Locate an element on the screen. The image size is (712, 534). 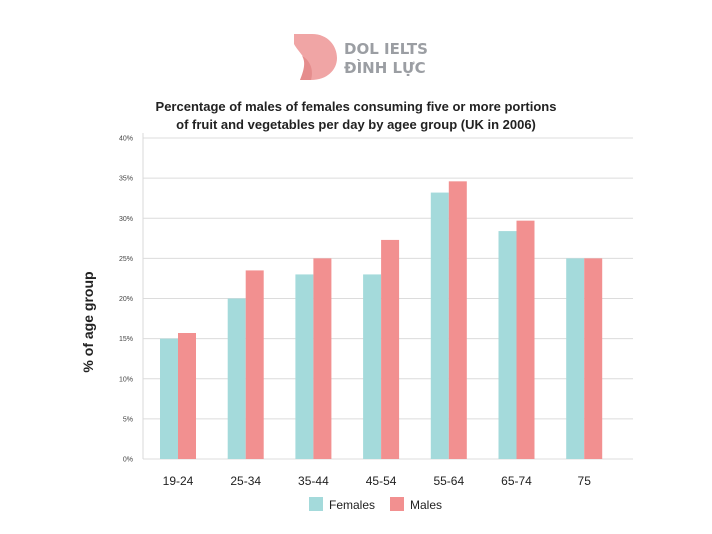
y-tick-label: 30% is located at coordinates (126, 219).